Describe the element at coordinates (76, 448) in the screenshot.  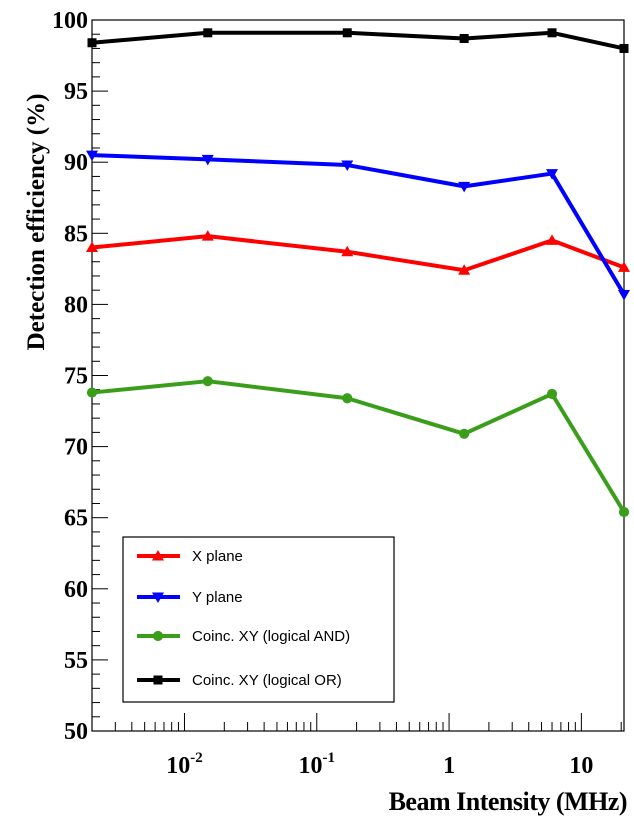
I see `y-tick-label: 70` at that location.